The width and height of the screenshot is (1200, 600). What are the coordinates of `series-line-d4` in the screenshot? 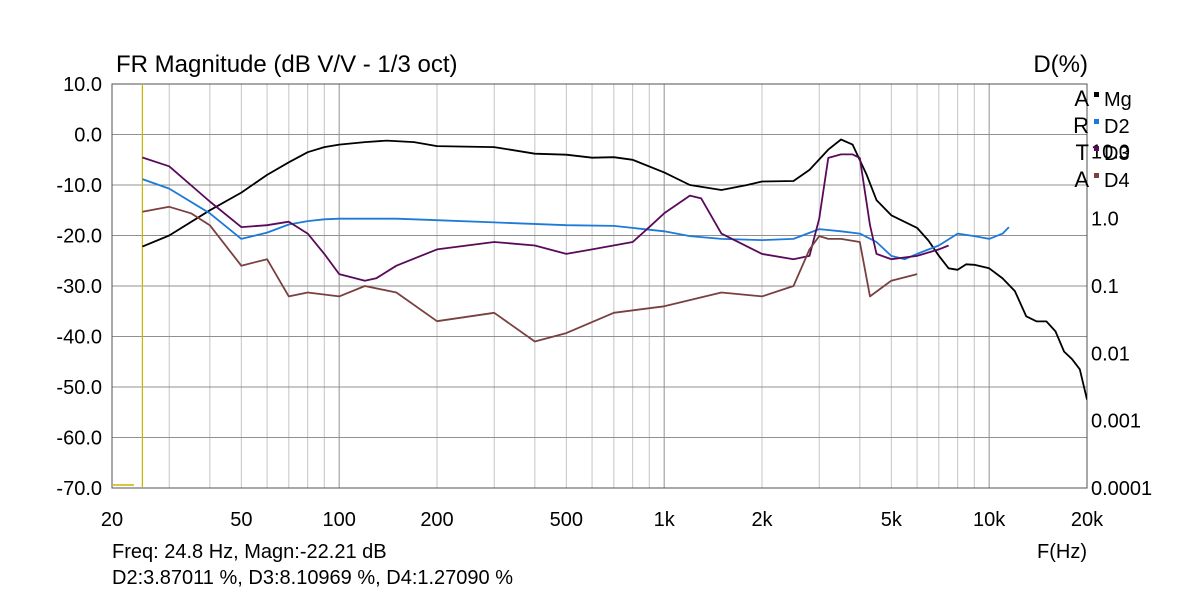 It's located at (530, 274).